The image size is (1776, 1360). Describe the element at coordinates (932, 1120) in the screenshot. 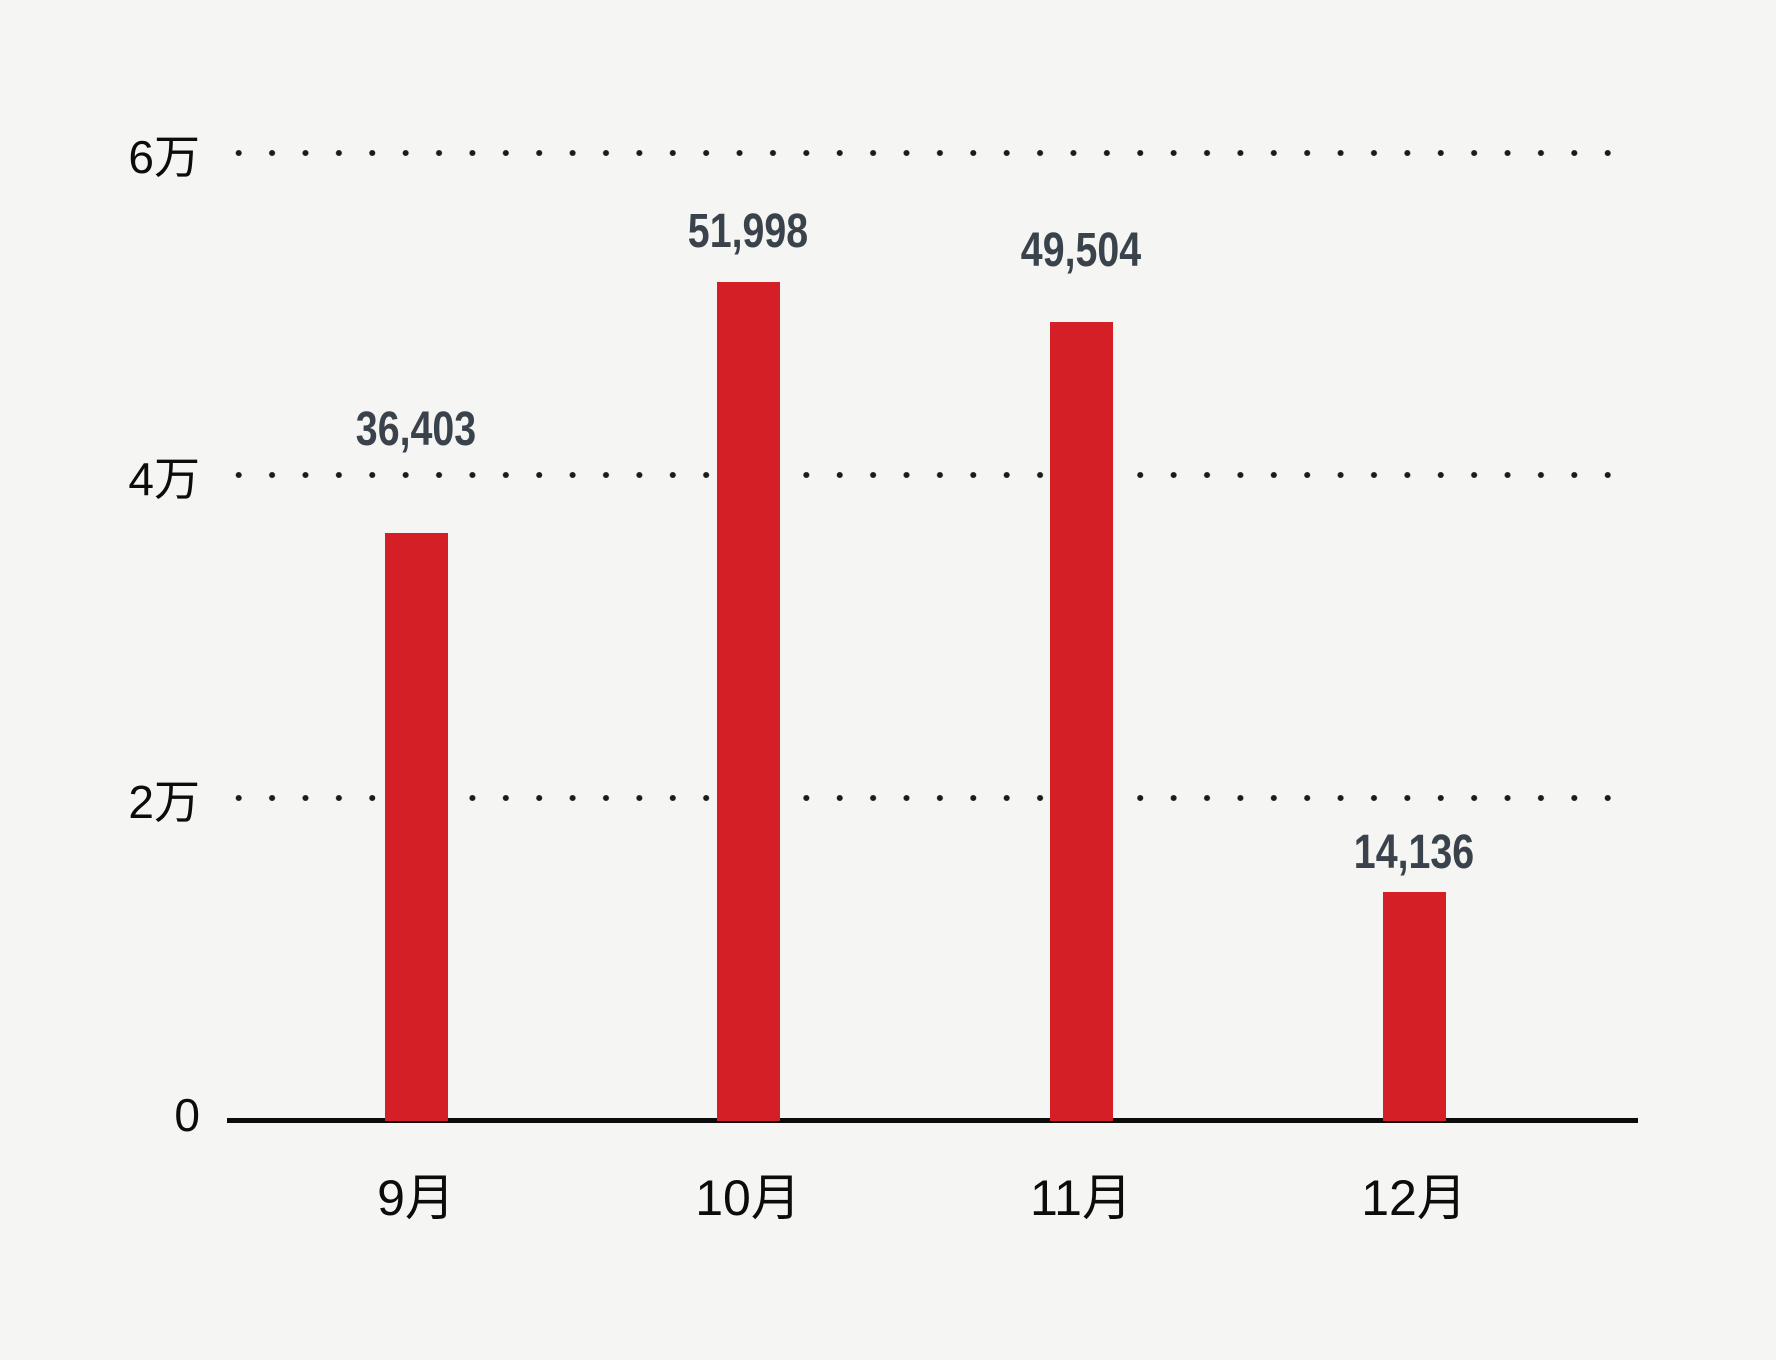

I see `x-axis-line` at that location.